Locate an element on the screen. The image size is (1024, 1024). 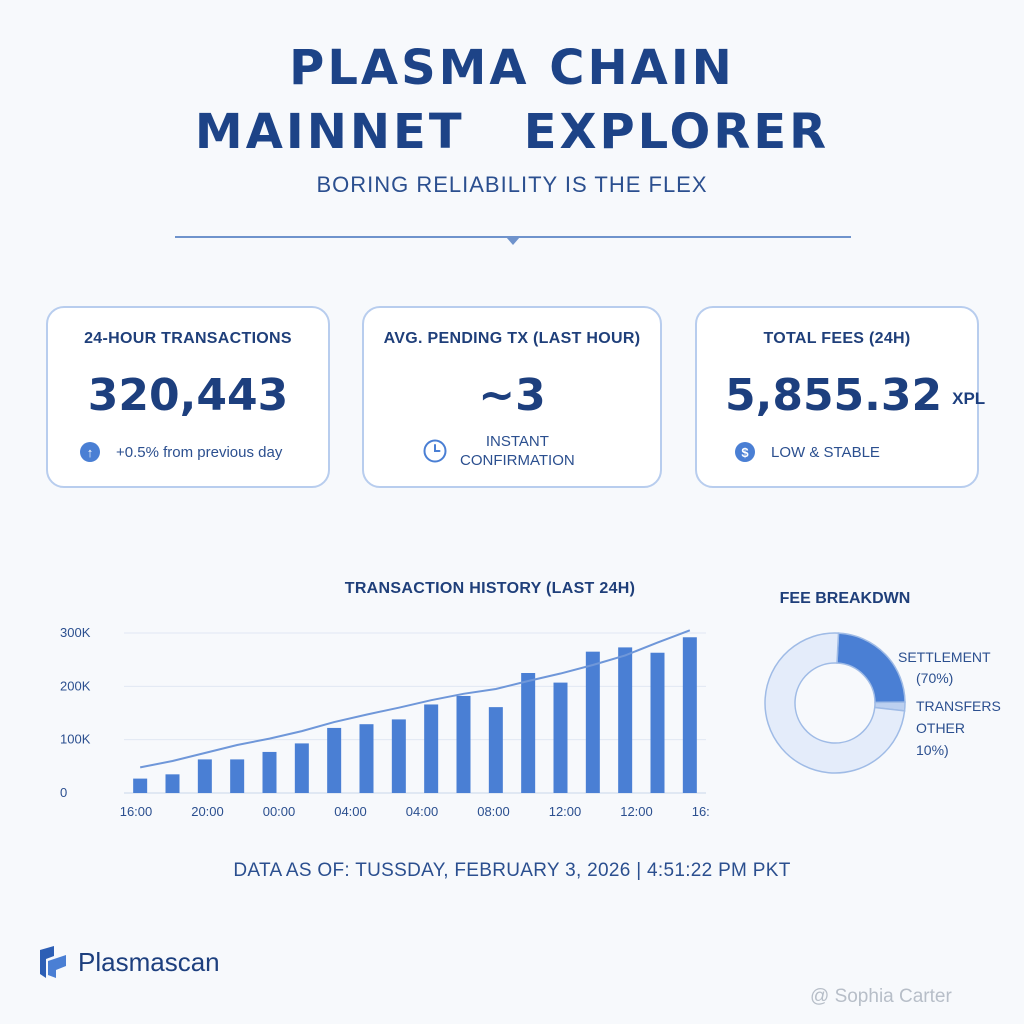
stat-card-footer: $ LOW & STABLE is located at coordinates (807, 452).